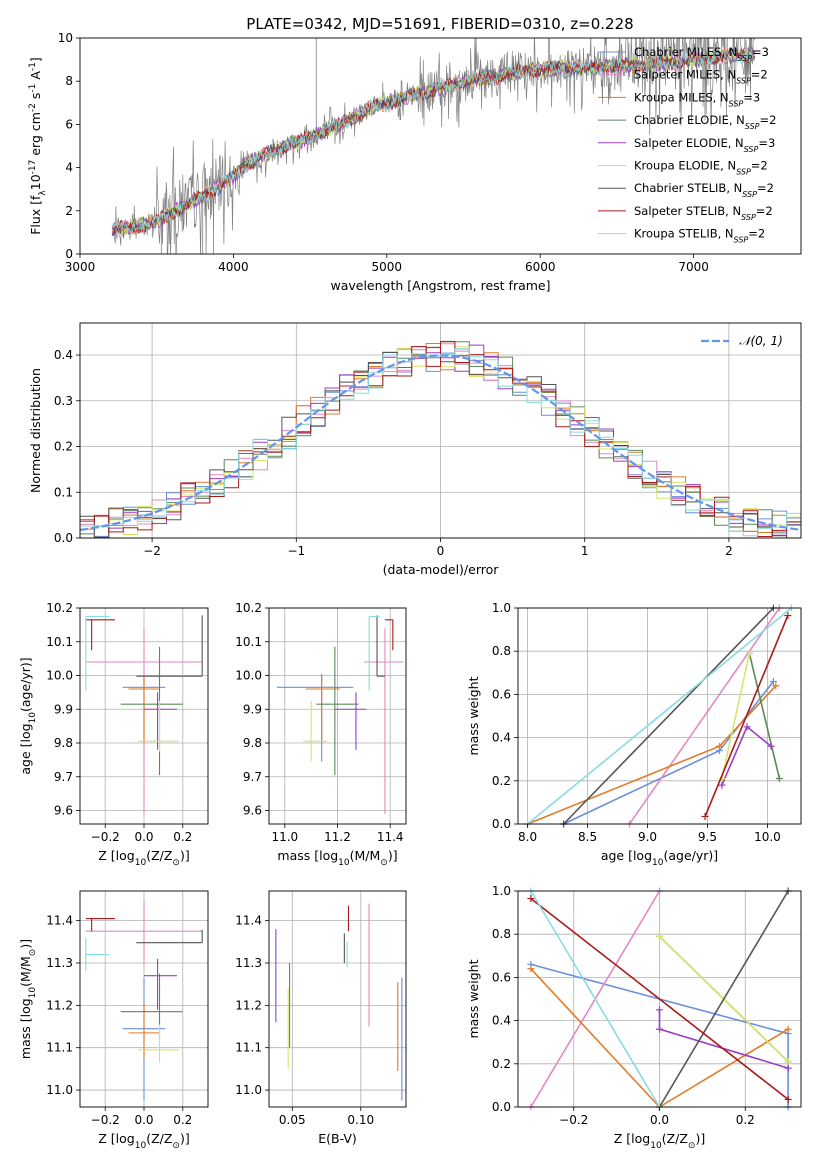  What do you see at coordinates (501, 738) in the screenshot?
I see `weight-vs-age-ytick-label: 0.4` at bounding box center [501, 738].